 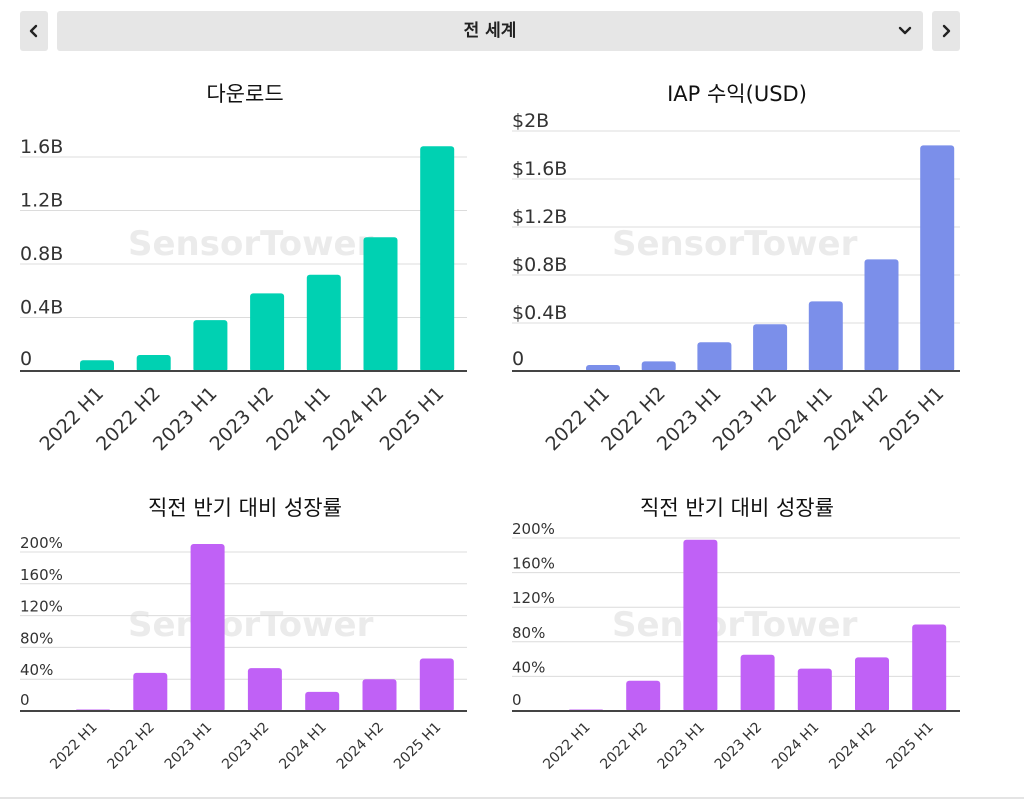 What do you see at coordinates (512, 798) in the screenshot?
I see `bottom-divider` at bounding box center [512, 798].